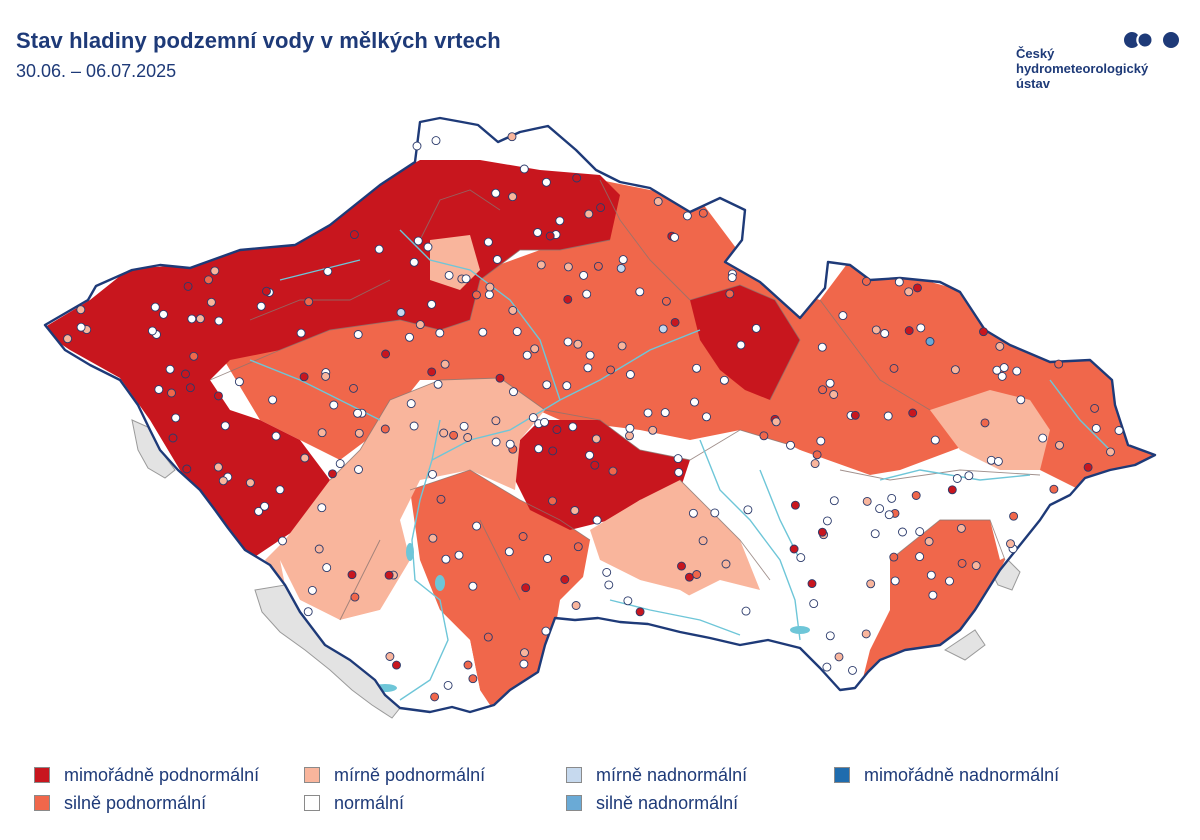  What do you see at coordinates (312, 775) in the screenshot?
I see `legend-swatch-mild-below` at bounding box center [312, 775].